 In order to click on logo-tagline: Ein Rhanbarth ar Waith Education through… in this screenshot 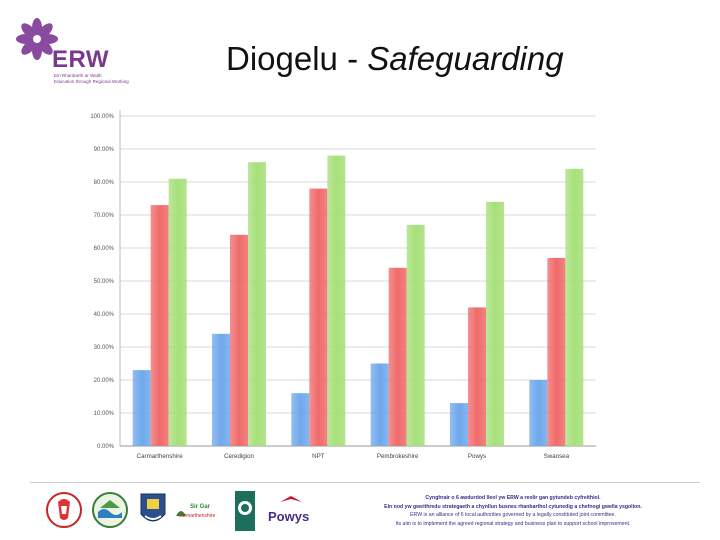, I will do `click(109, 79)`.